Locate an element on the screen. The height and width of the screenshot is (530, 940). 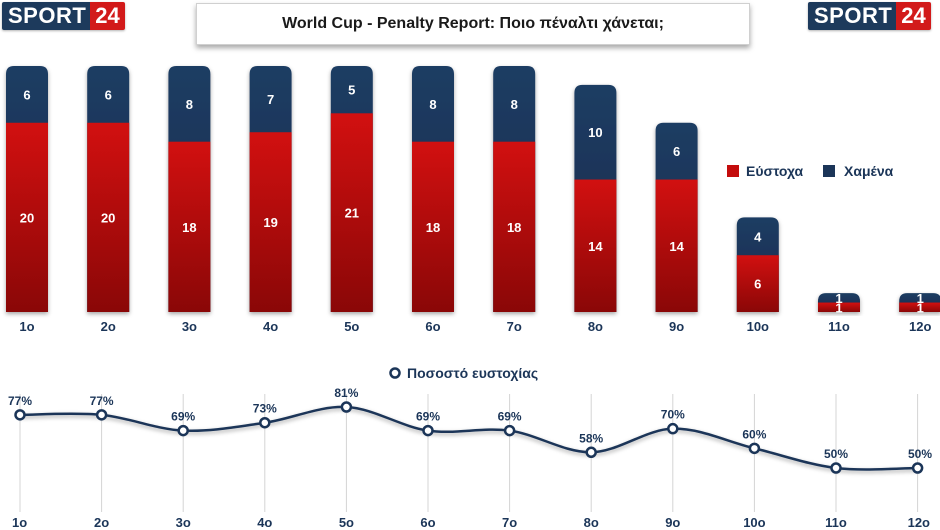
line-category-label: 5ο is located at coordinates (346, 522).